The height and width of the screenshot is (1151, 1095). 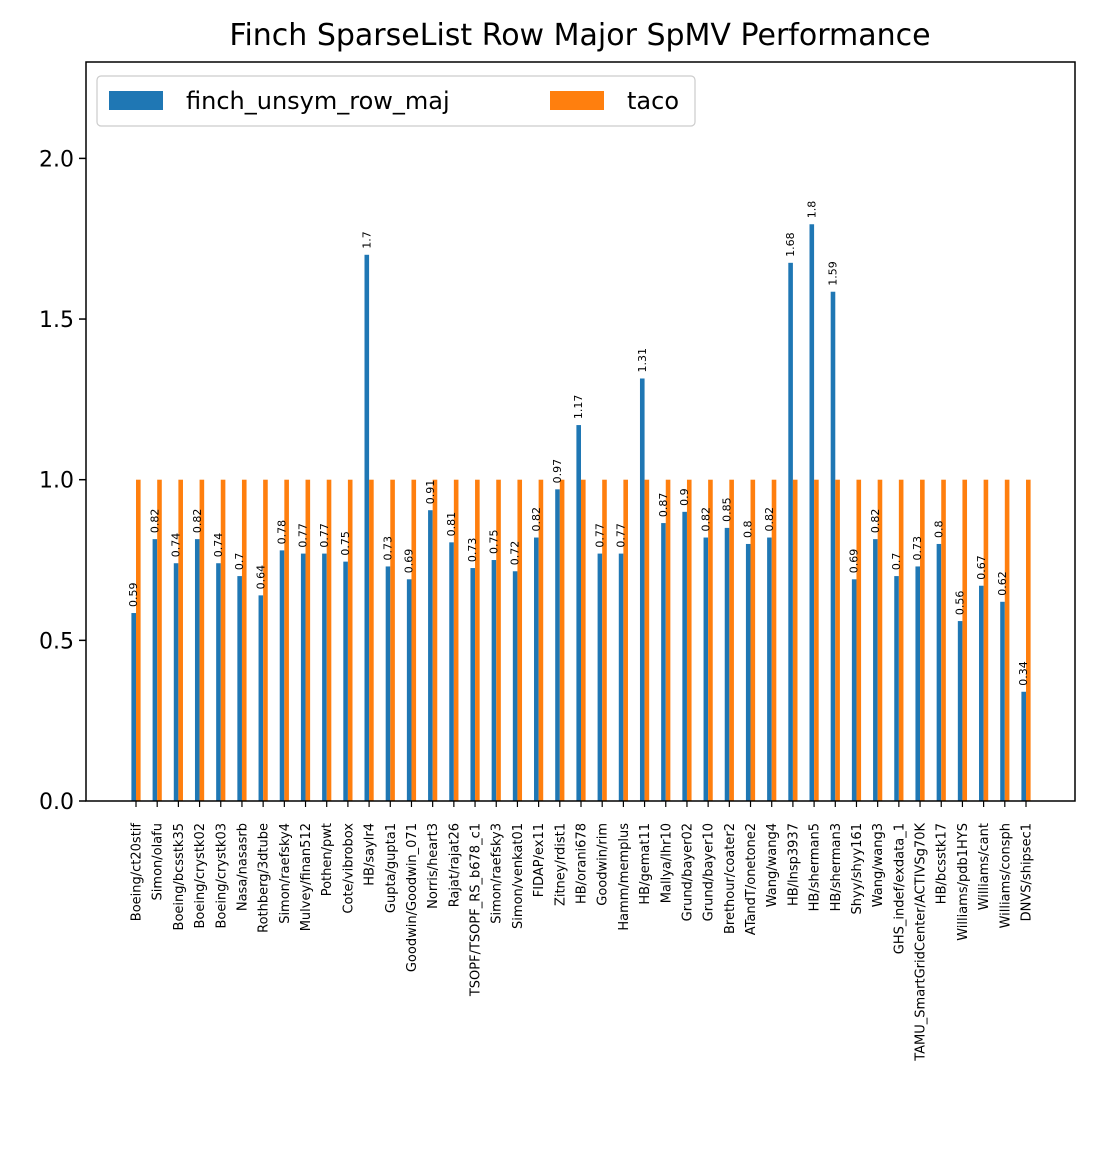 What do you see at coordinates (179, 876) in the screenshot?
I see `xtick-label: Boeing/bcsstk35` at bounding box center [179, 876].